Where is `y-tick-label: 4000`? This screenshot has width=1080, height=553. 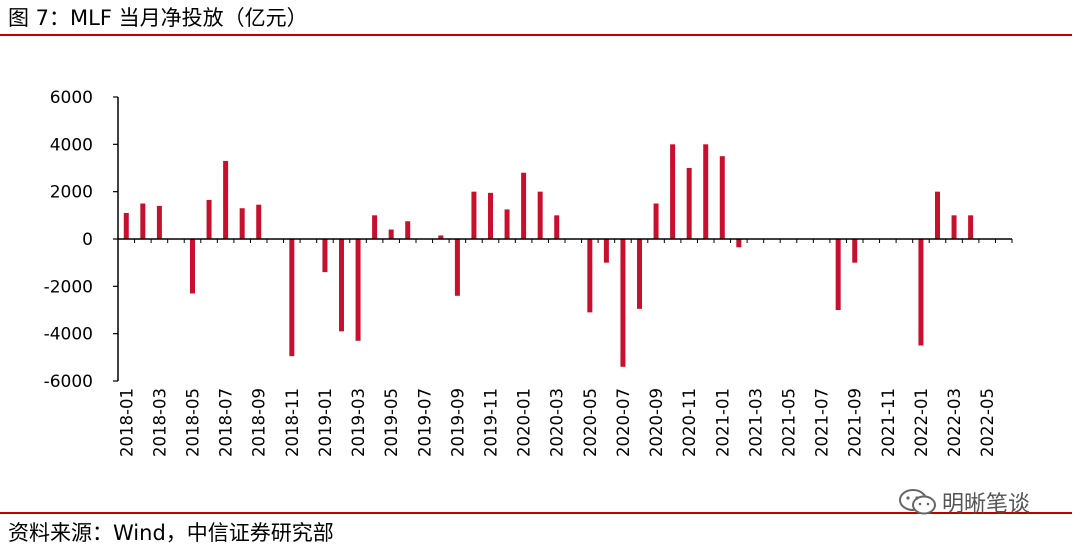 y-tick-label: 4000 is located at coordinates (71, 145).